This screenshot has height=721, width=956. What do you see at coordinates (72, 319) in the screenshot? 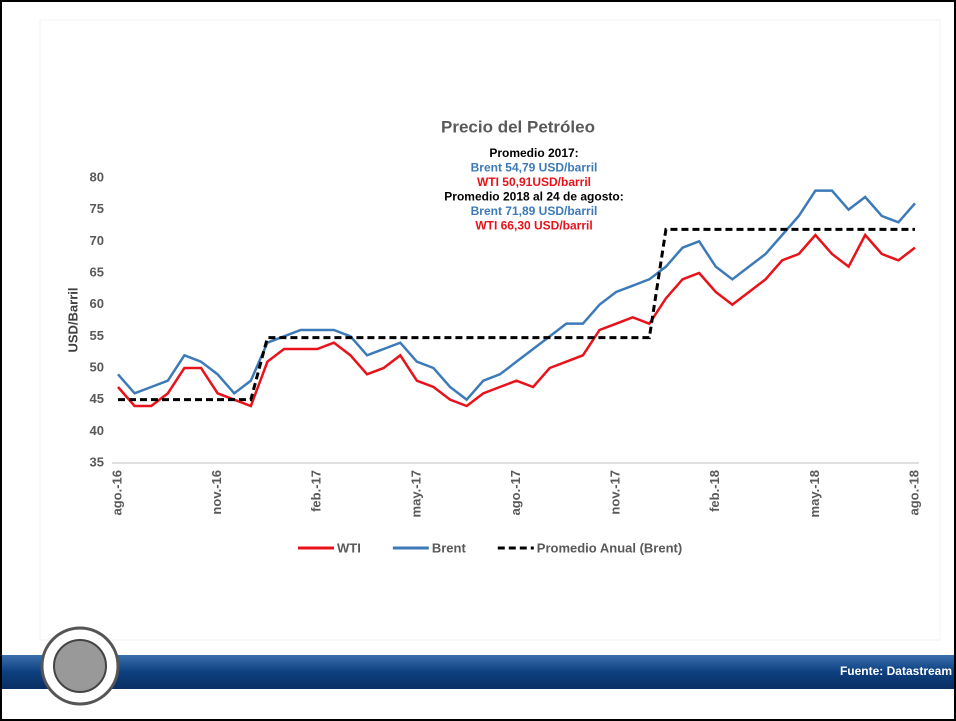
I see `y-axis-label: USD/Barril` at bounding box center [72, 319].